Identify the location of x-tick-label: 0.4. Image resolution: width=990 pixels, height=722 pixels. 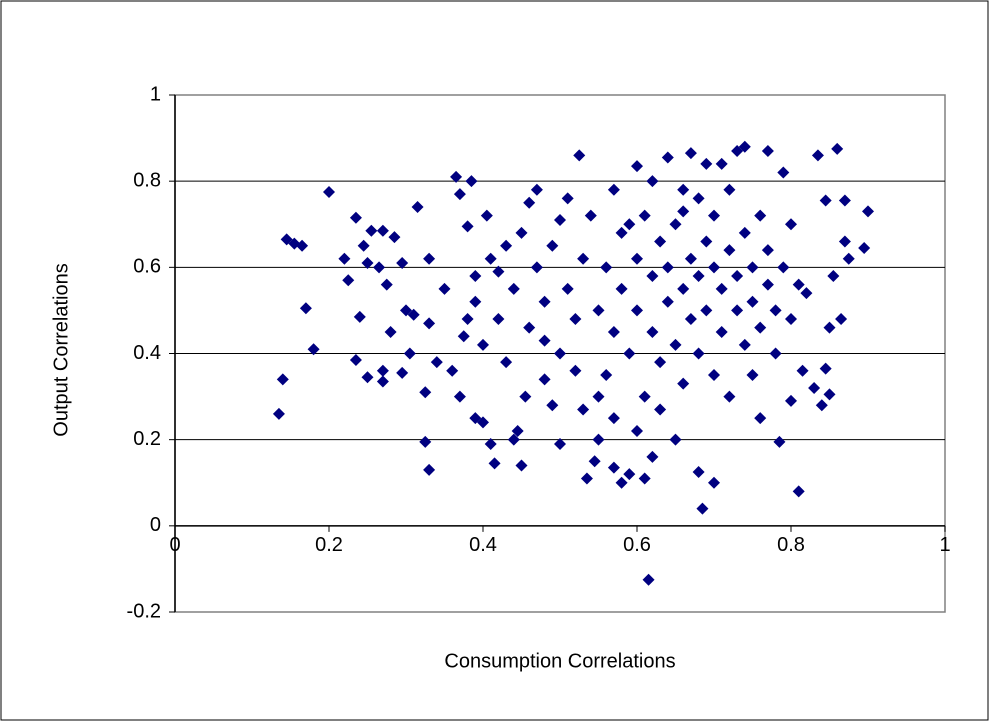
(483, 545).